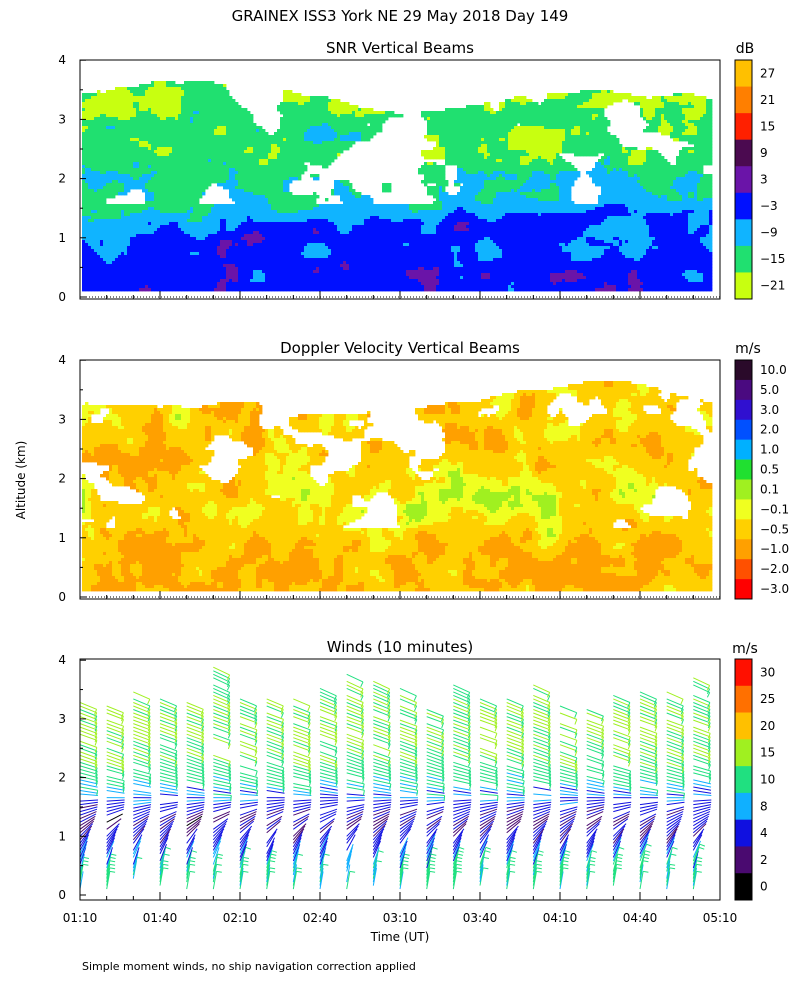 The height and width of the screenshot is (1000, 800). Describe the element at coordinates (400, 295) in the screenshot. I see `snr-x-axis` at that location.